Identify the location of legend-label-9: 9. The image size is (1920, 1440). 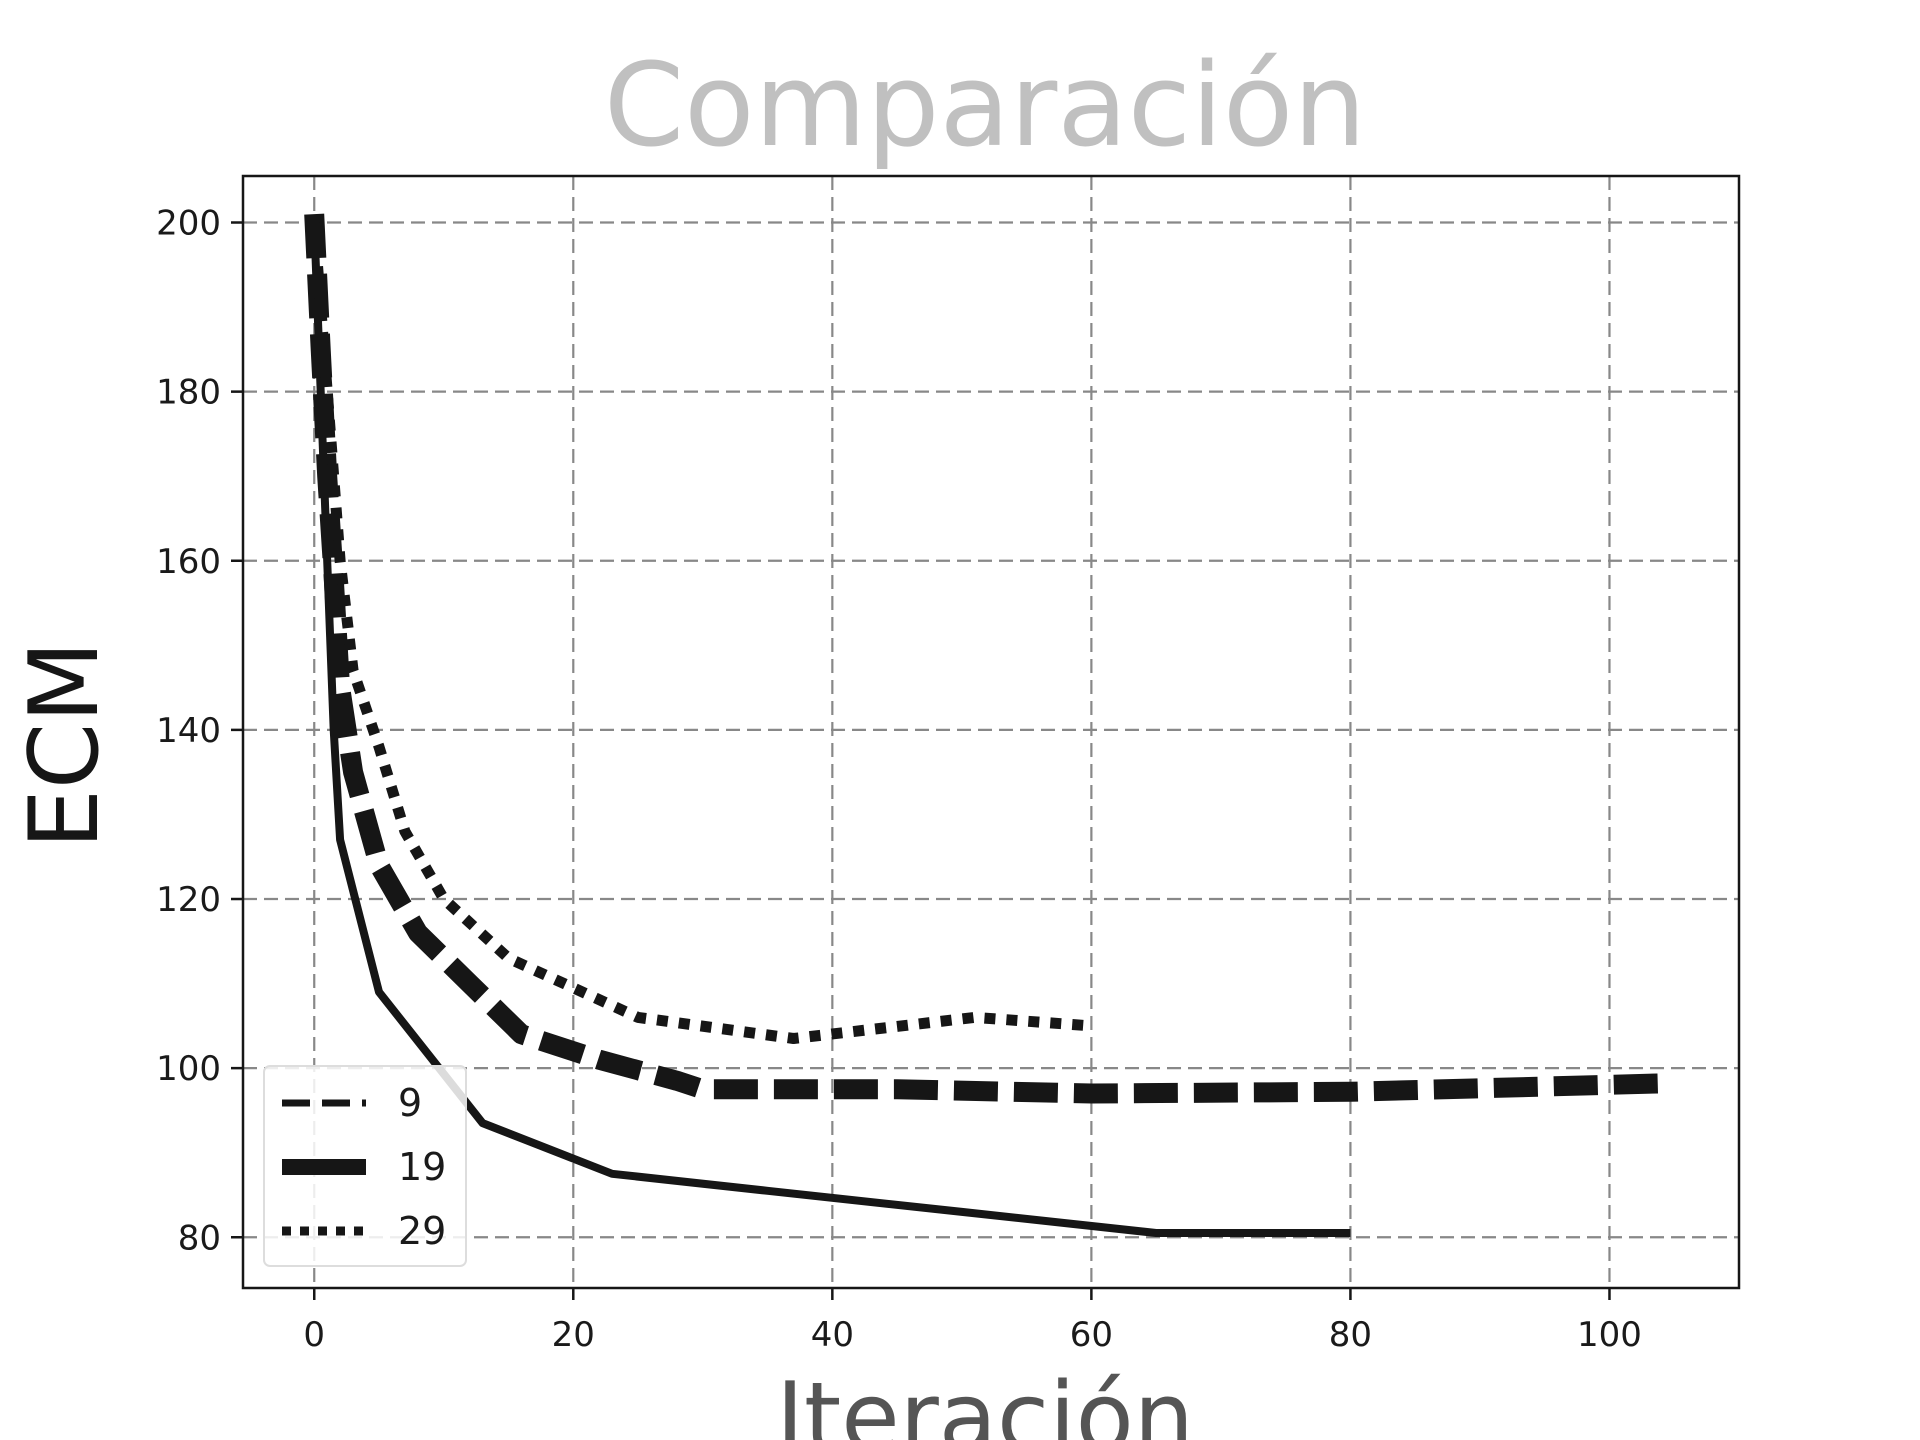
(410, 1103).